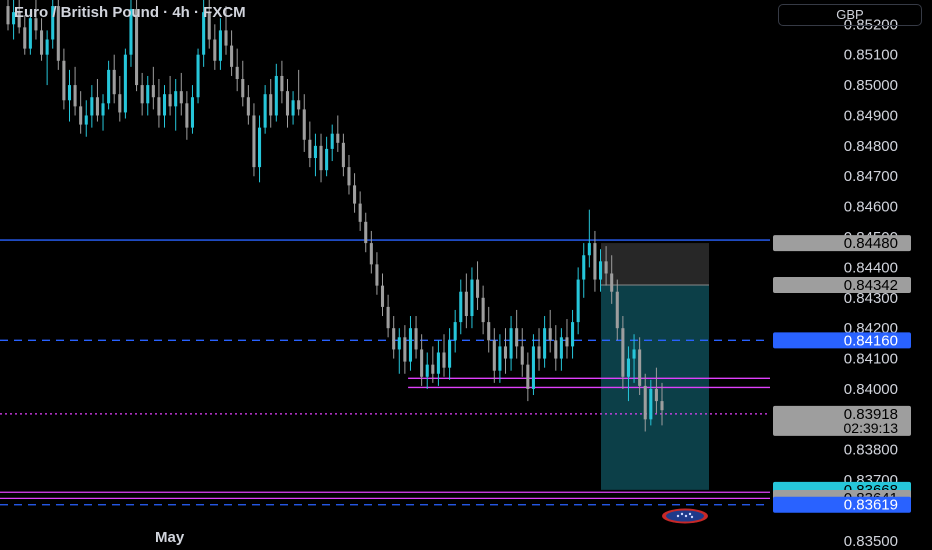  I want to click on y-tick-label: 0.84100, so click(871, 359).